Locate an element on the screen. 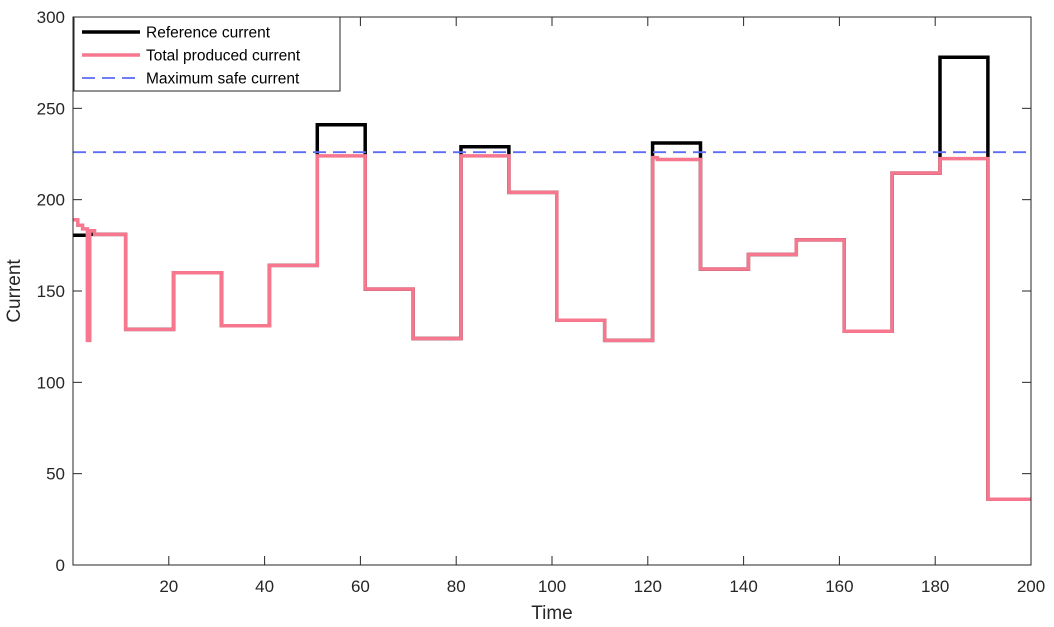 The image size is (1054, 627). x-axis-label: Time is located at coordinates (552, 613).